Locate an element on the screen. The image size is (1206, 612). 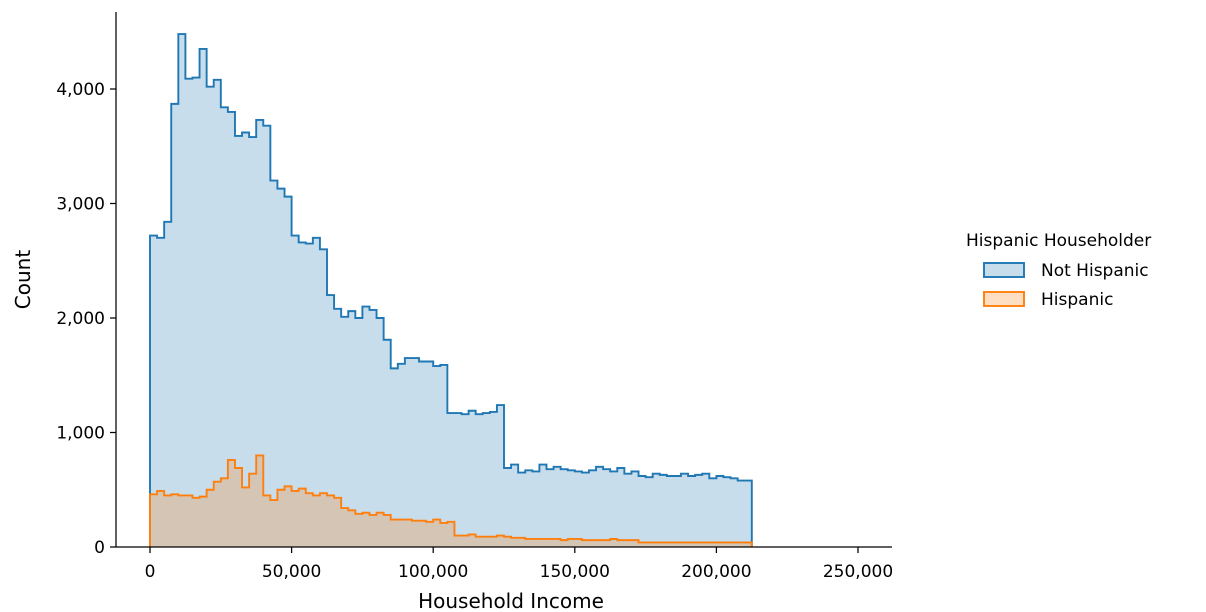
legend-label: Not Hispanic is located at coordinates (1095, 271).